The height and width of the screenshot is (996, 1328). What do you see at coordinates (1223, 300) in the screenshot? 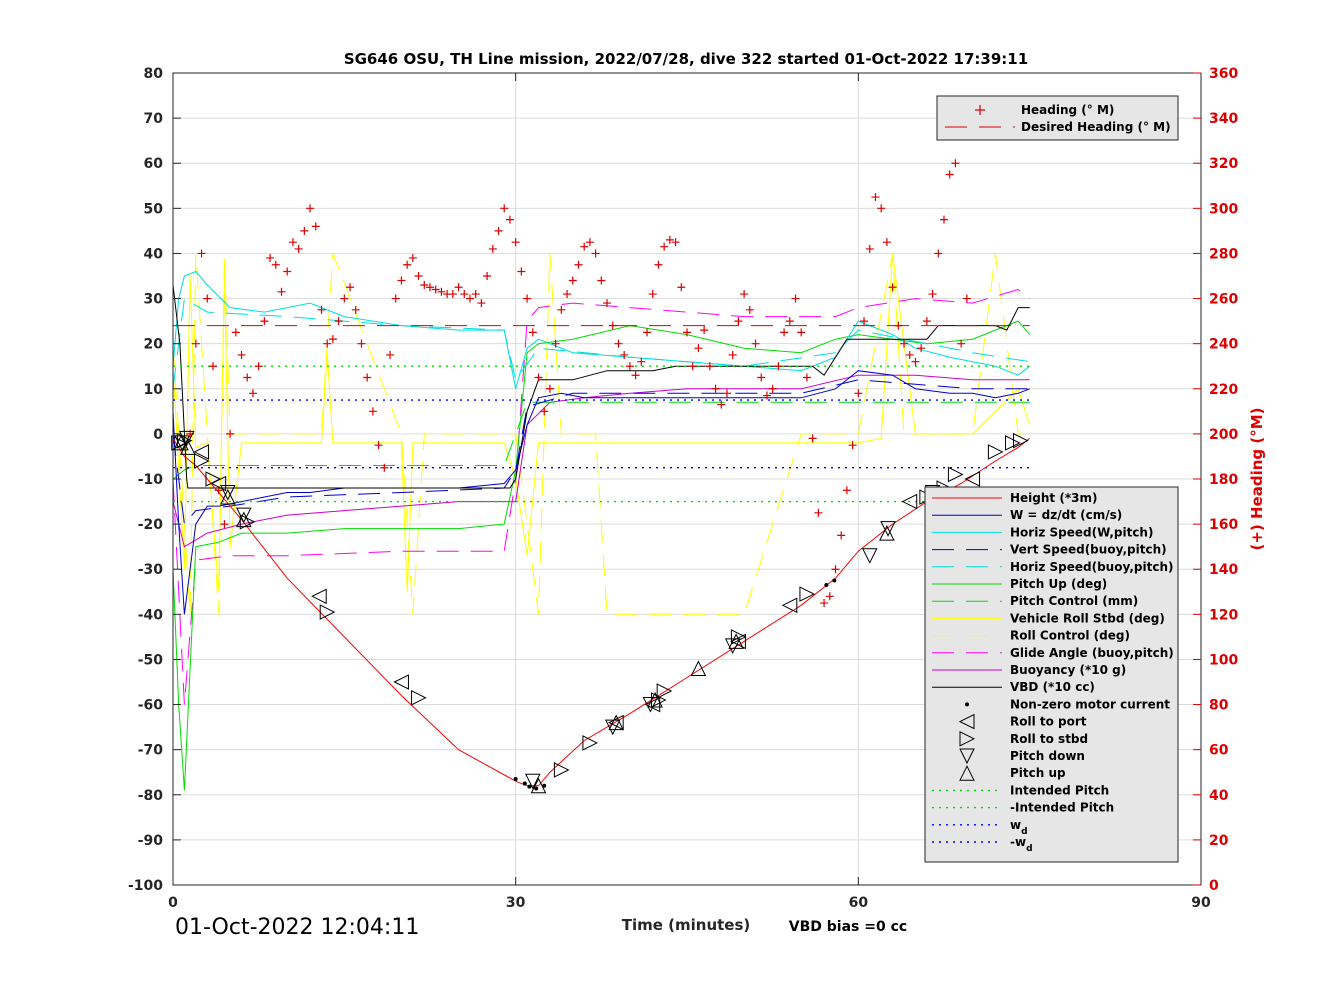
I see `y-right-tick-label: 260` at bounding box center [1223, 300].